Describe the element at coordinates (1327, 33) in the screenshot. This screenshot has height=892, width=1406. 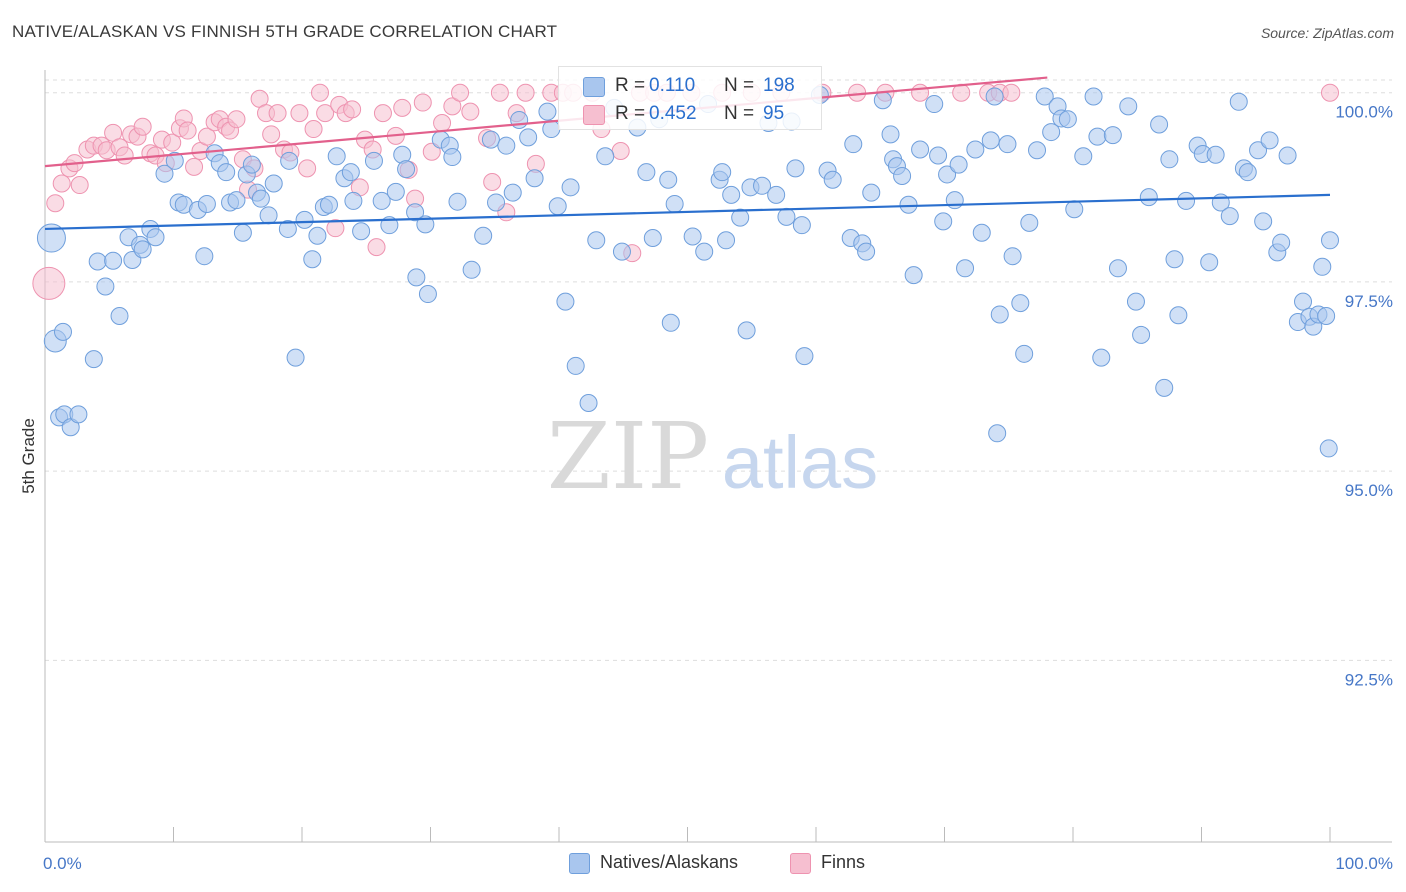
I see `source-credit: Source: ZipAtlas.com` at that location.